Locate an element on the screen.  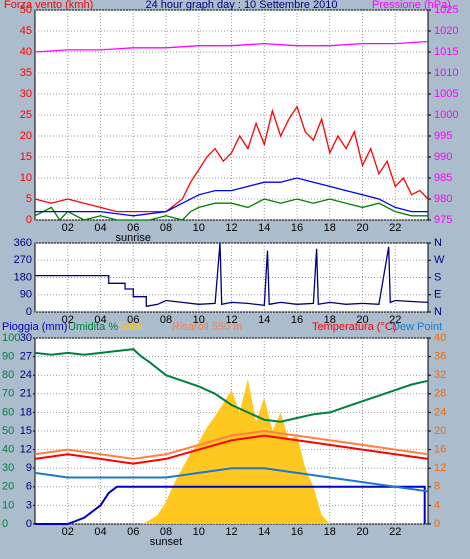
legend-entry: Risaroll 550 m is located at coordinates (207, 327).